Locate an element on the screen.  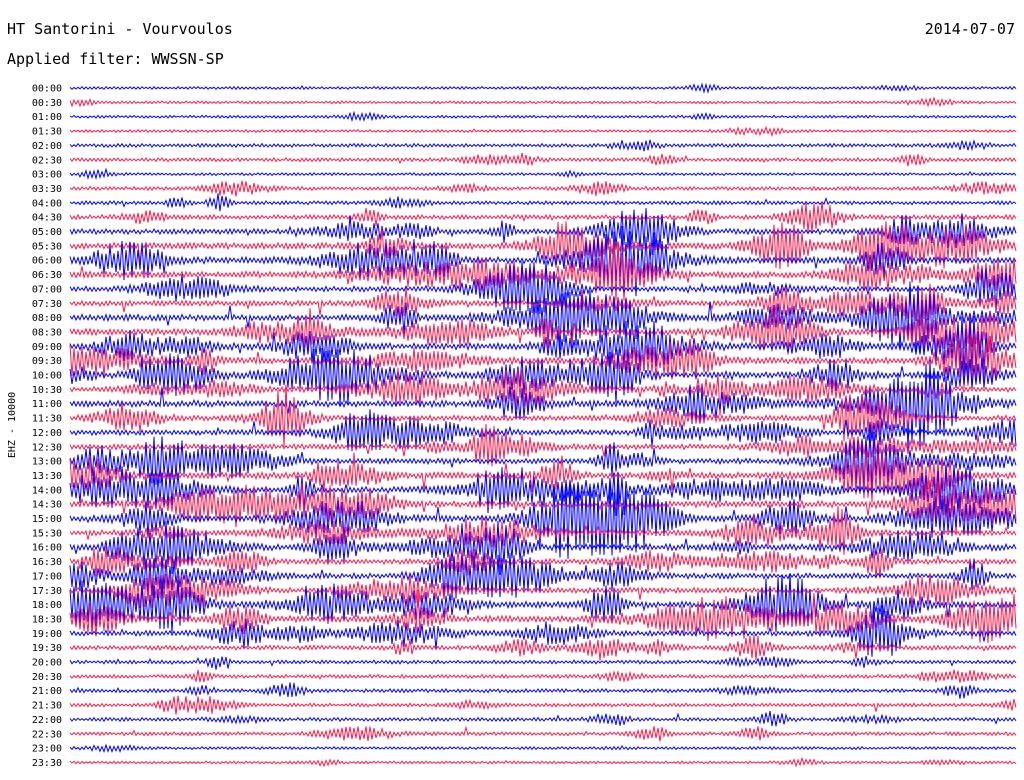
time-tick-label: 21:30 is located at coordinates (47, 706).